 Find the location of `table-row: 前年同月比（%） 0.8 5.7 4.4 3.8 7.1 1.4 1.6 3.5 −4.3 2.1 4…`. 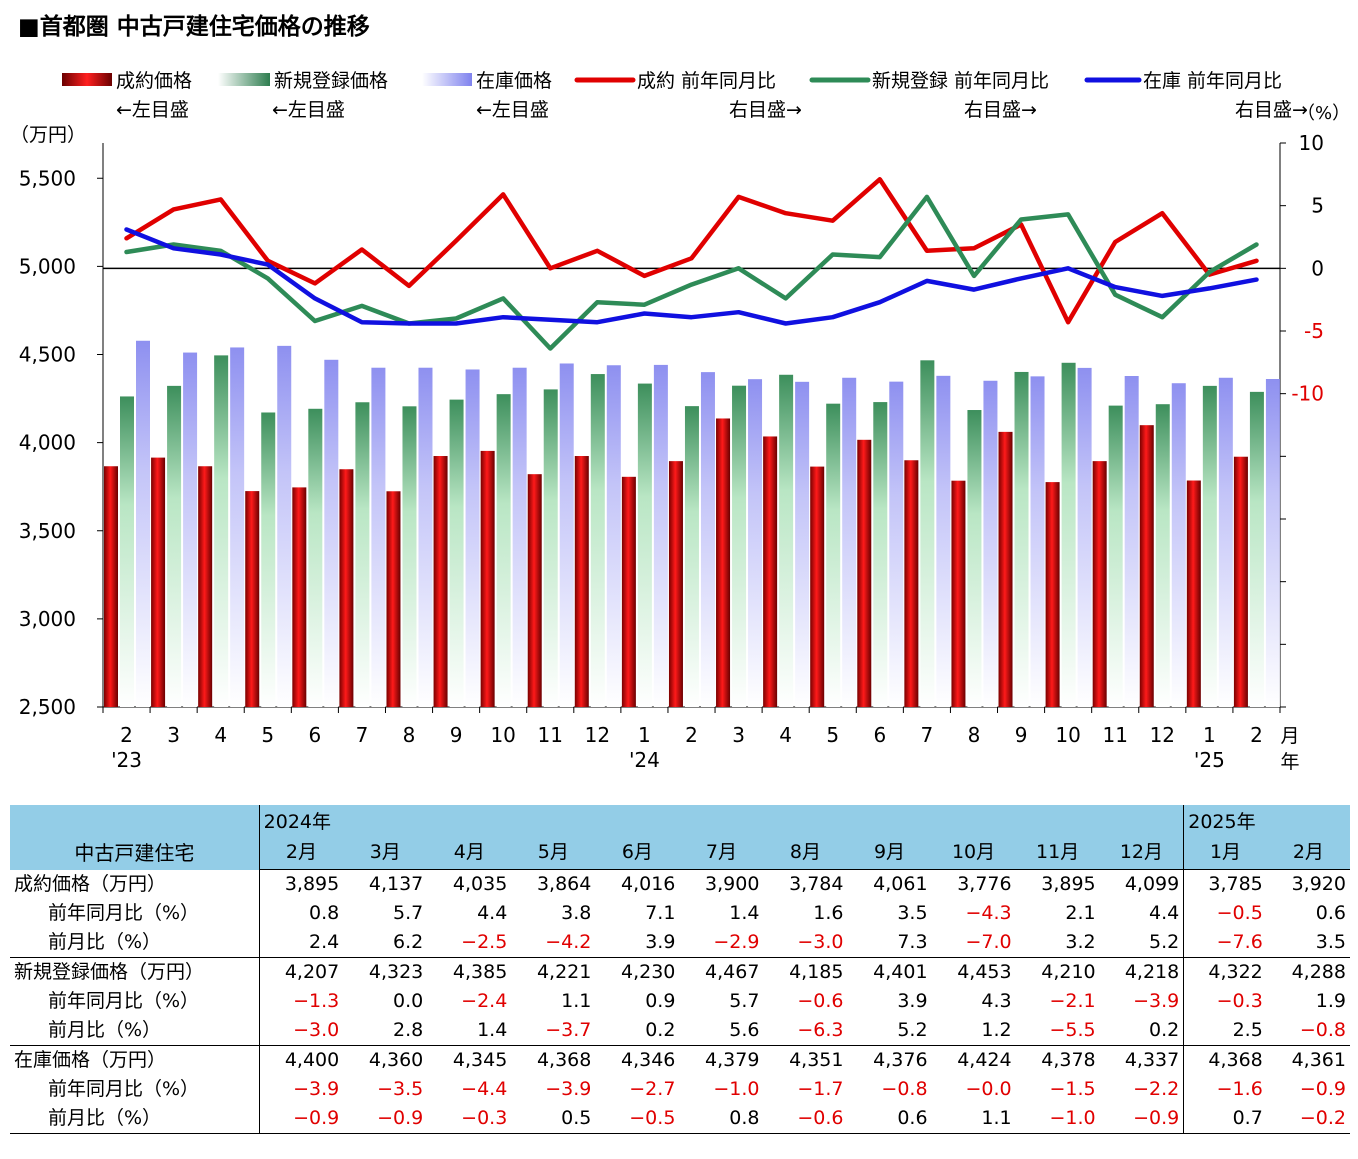

table-row: 前年同月比（%） 0.8 5.7 4.4 3.8 7.1 1.4 1.6 3.5 −4.3 2.1 4… is located at coordinates (680, 913).